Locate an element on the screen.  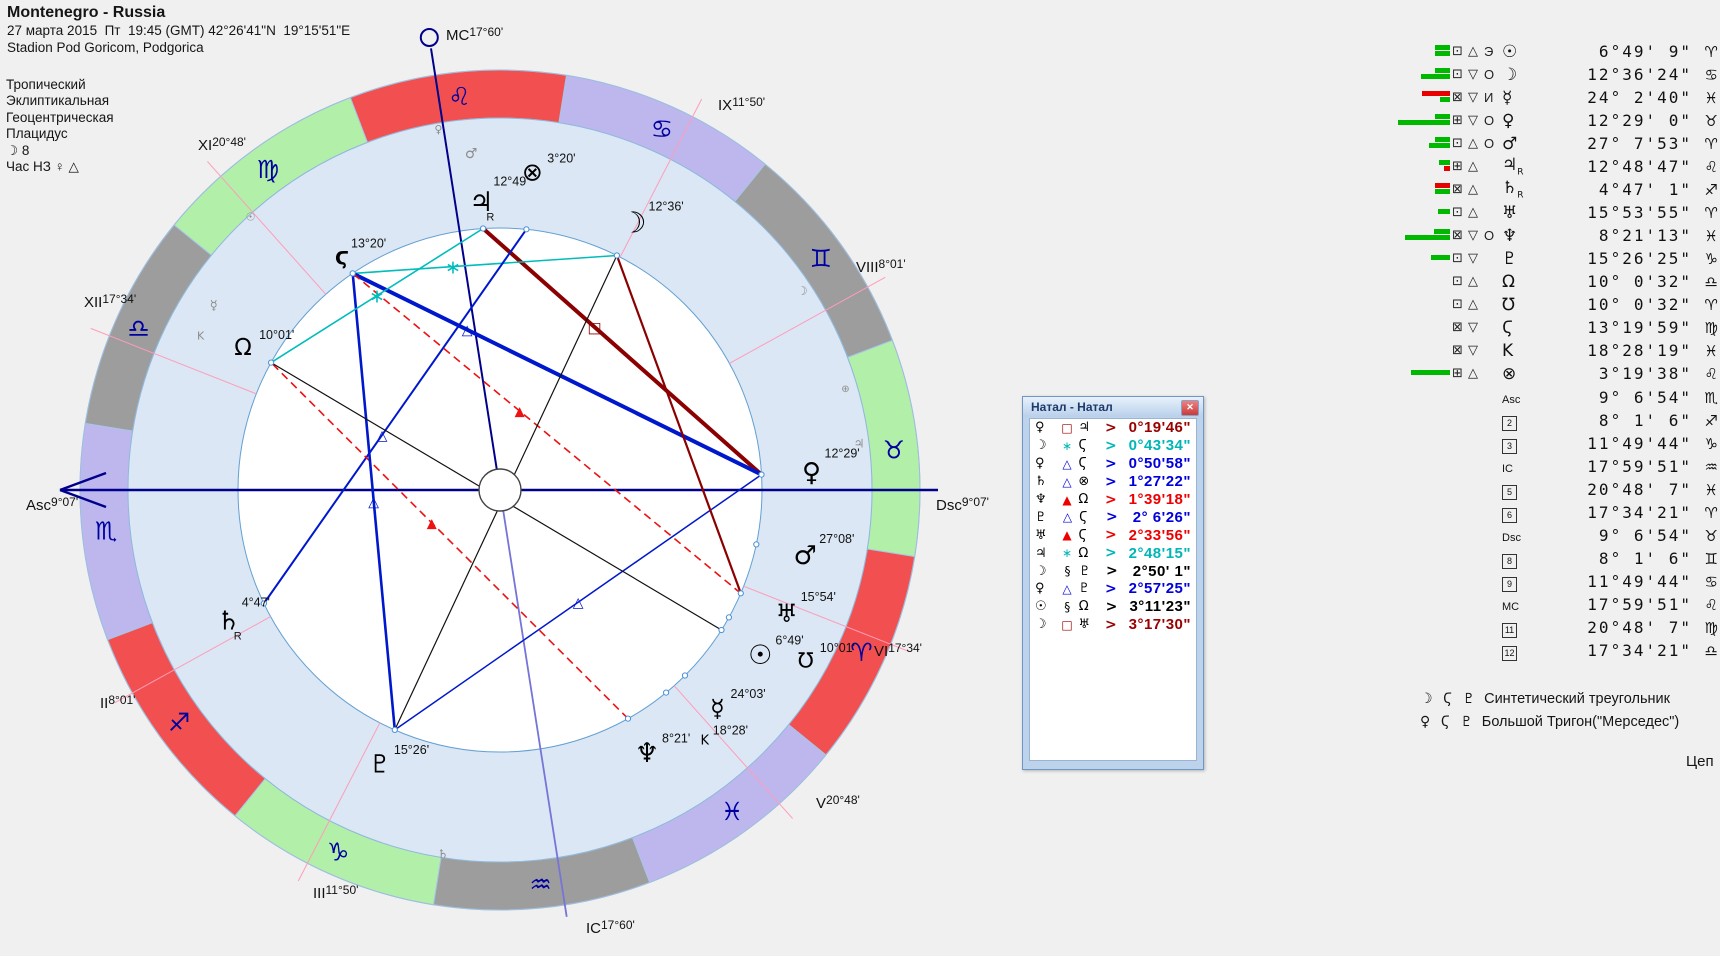
legend-line: ♀ Ϛ ♇ Большой Тригон("Мерседес") is located at coordinates (1549, 722).